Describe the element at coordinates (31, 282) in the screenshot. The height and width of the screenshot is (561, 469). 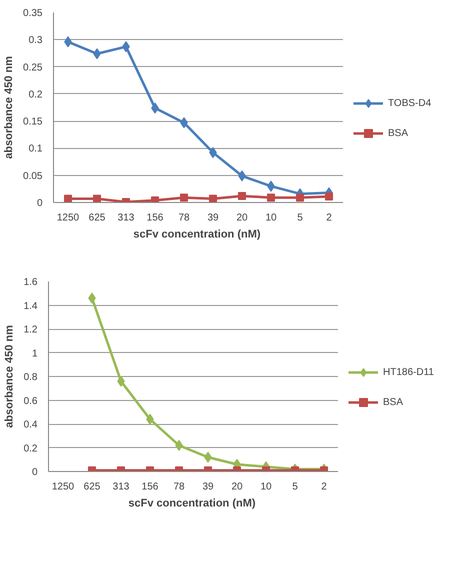
I see `y-tick-label: 1.6` at that location.